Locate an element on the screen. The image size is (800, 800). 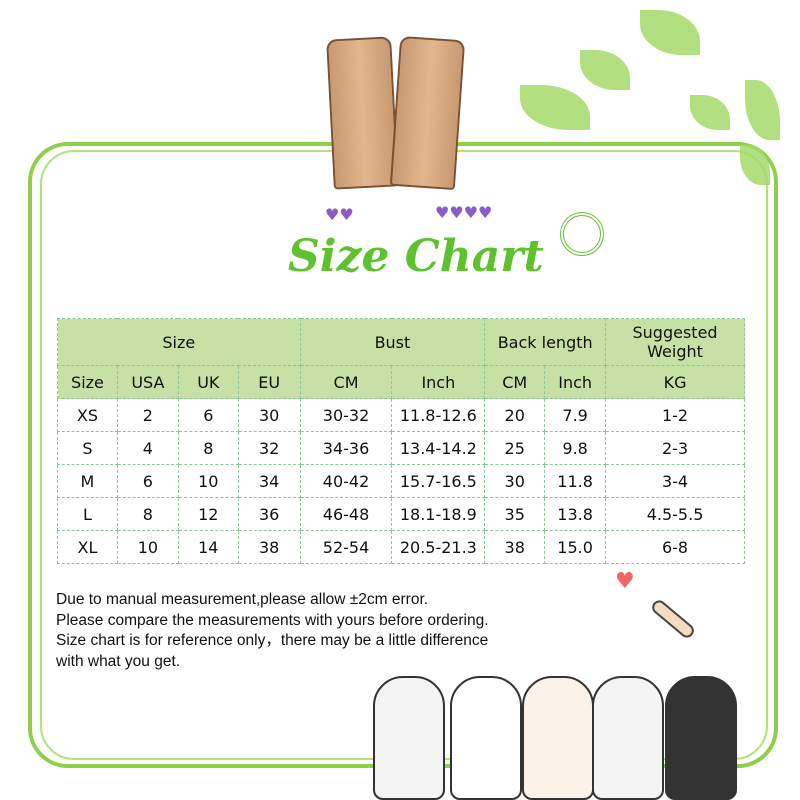
table-cell: 13.8 is located at coordinates (575, 514).